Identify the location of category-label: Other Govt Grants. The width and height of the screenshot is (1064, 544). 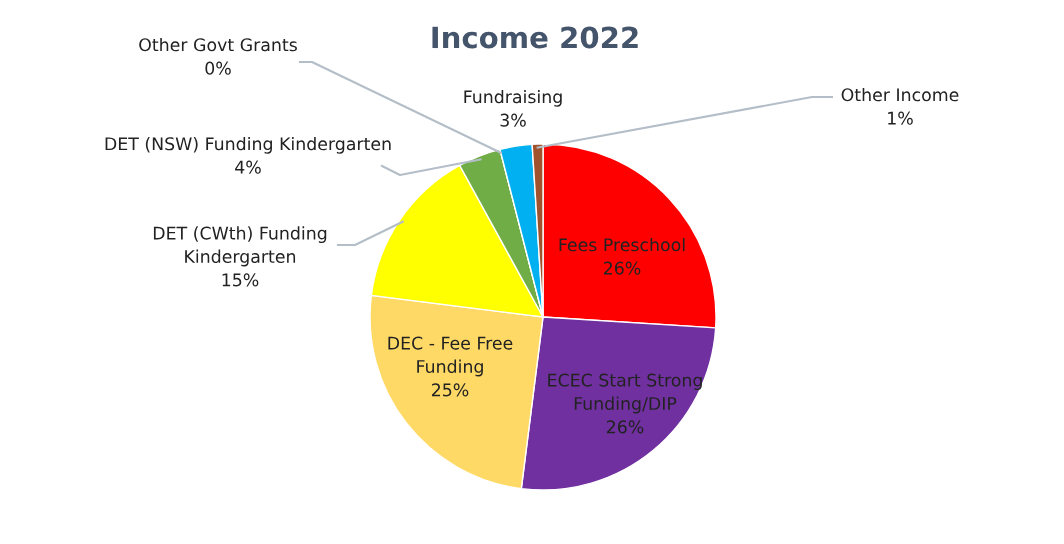
(218, 44).